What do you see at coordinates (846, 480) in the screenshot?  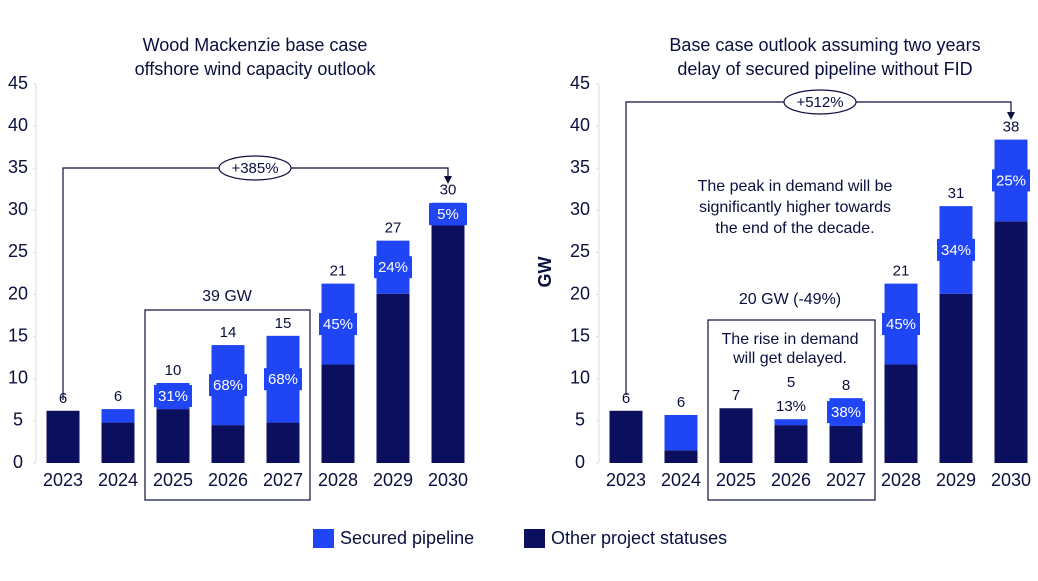 I see `x-tick-label: 2027` at bounding box center [846, 480].